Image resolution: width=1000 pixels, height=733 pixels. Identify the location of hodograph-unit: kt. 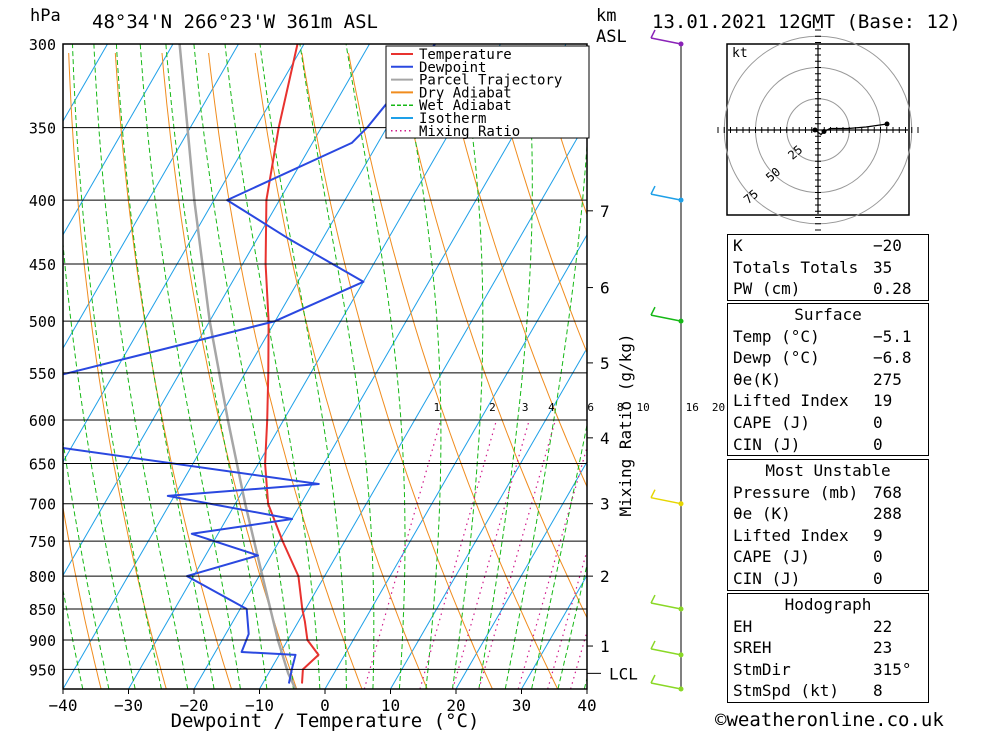
(740, 53).